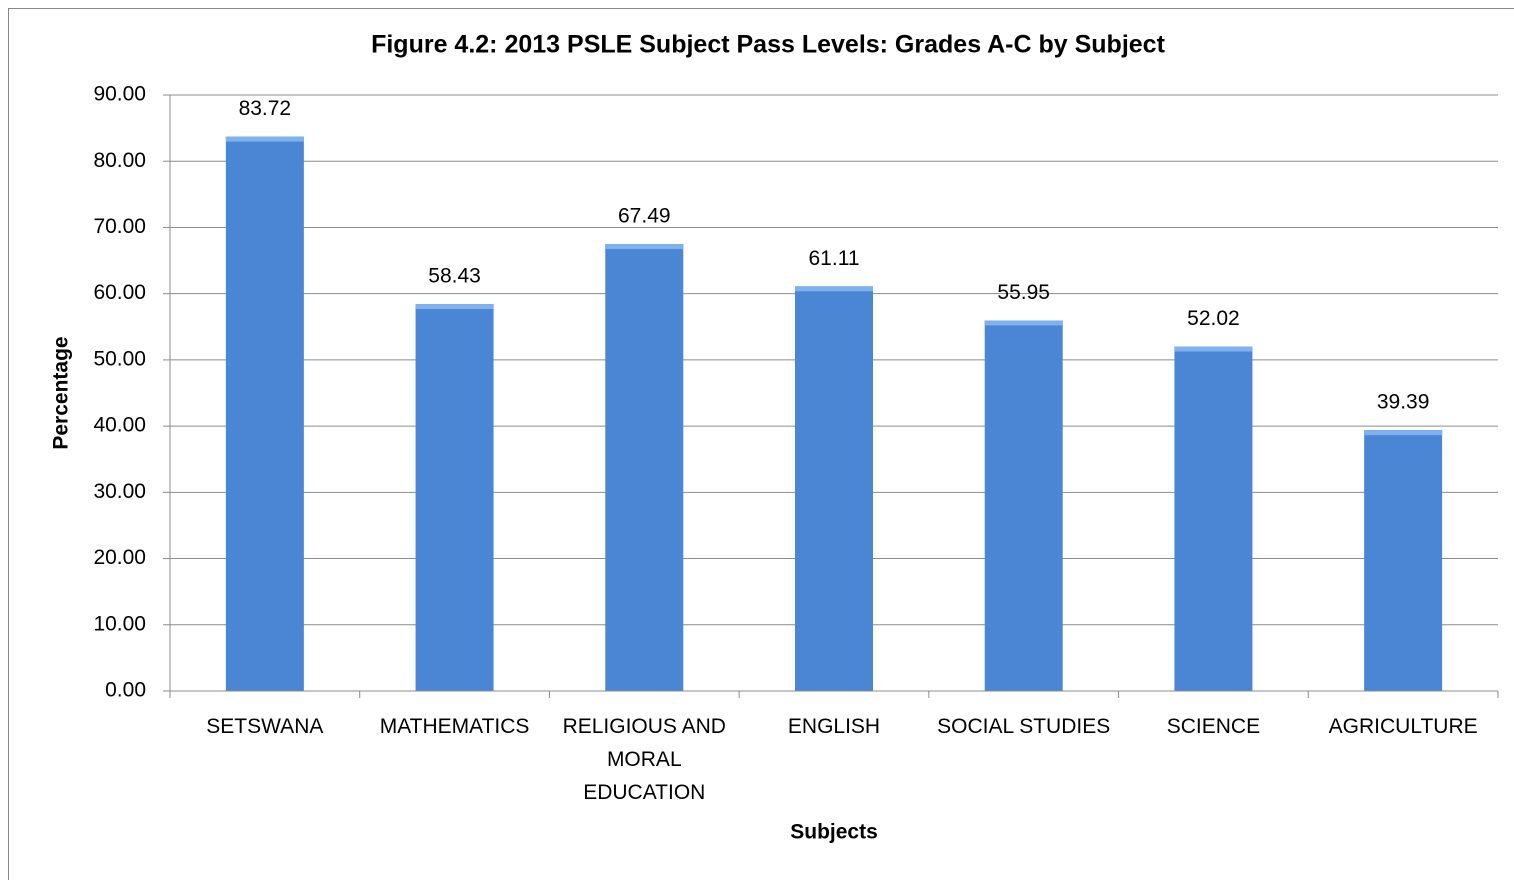 This screenshot has width=1514, height=880. What do you see at coordinates (265, 108) in the screenshot?
I see `value-label: 83.72` at bounding box center [265, 108].